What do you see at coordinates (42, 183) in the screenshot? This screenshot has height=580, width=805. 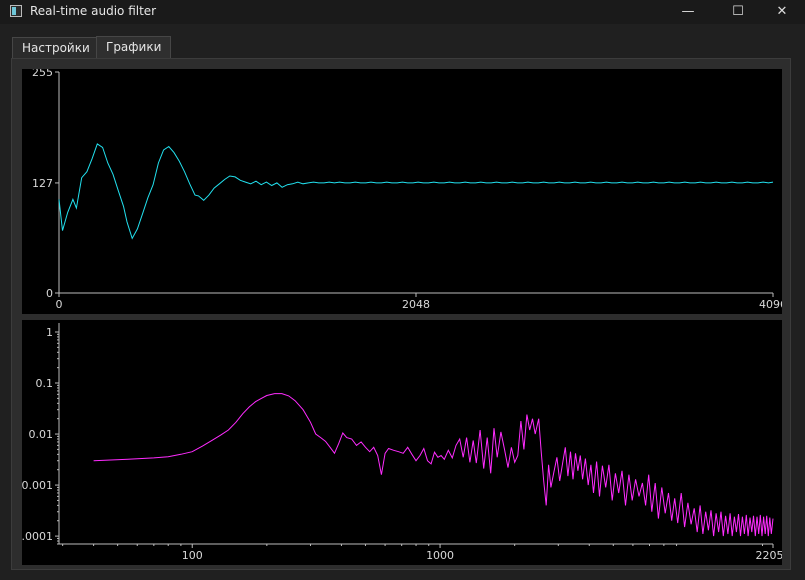 I see `waveform-y-tick-label: 127` at bounding box center [42, 183].